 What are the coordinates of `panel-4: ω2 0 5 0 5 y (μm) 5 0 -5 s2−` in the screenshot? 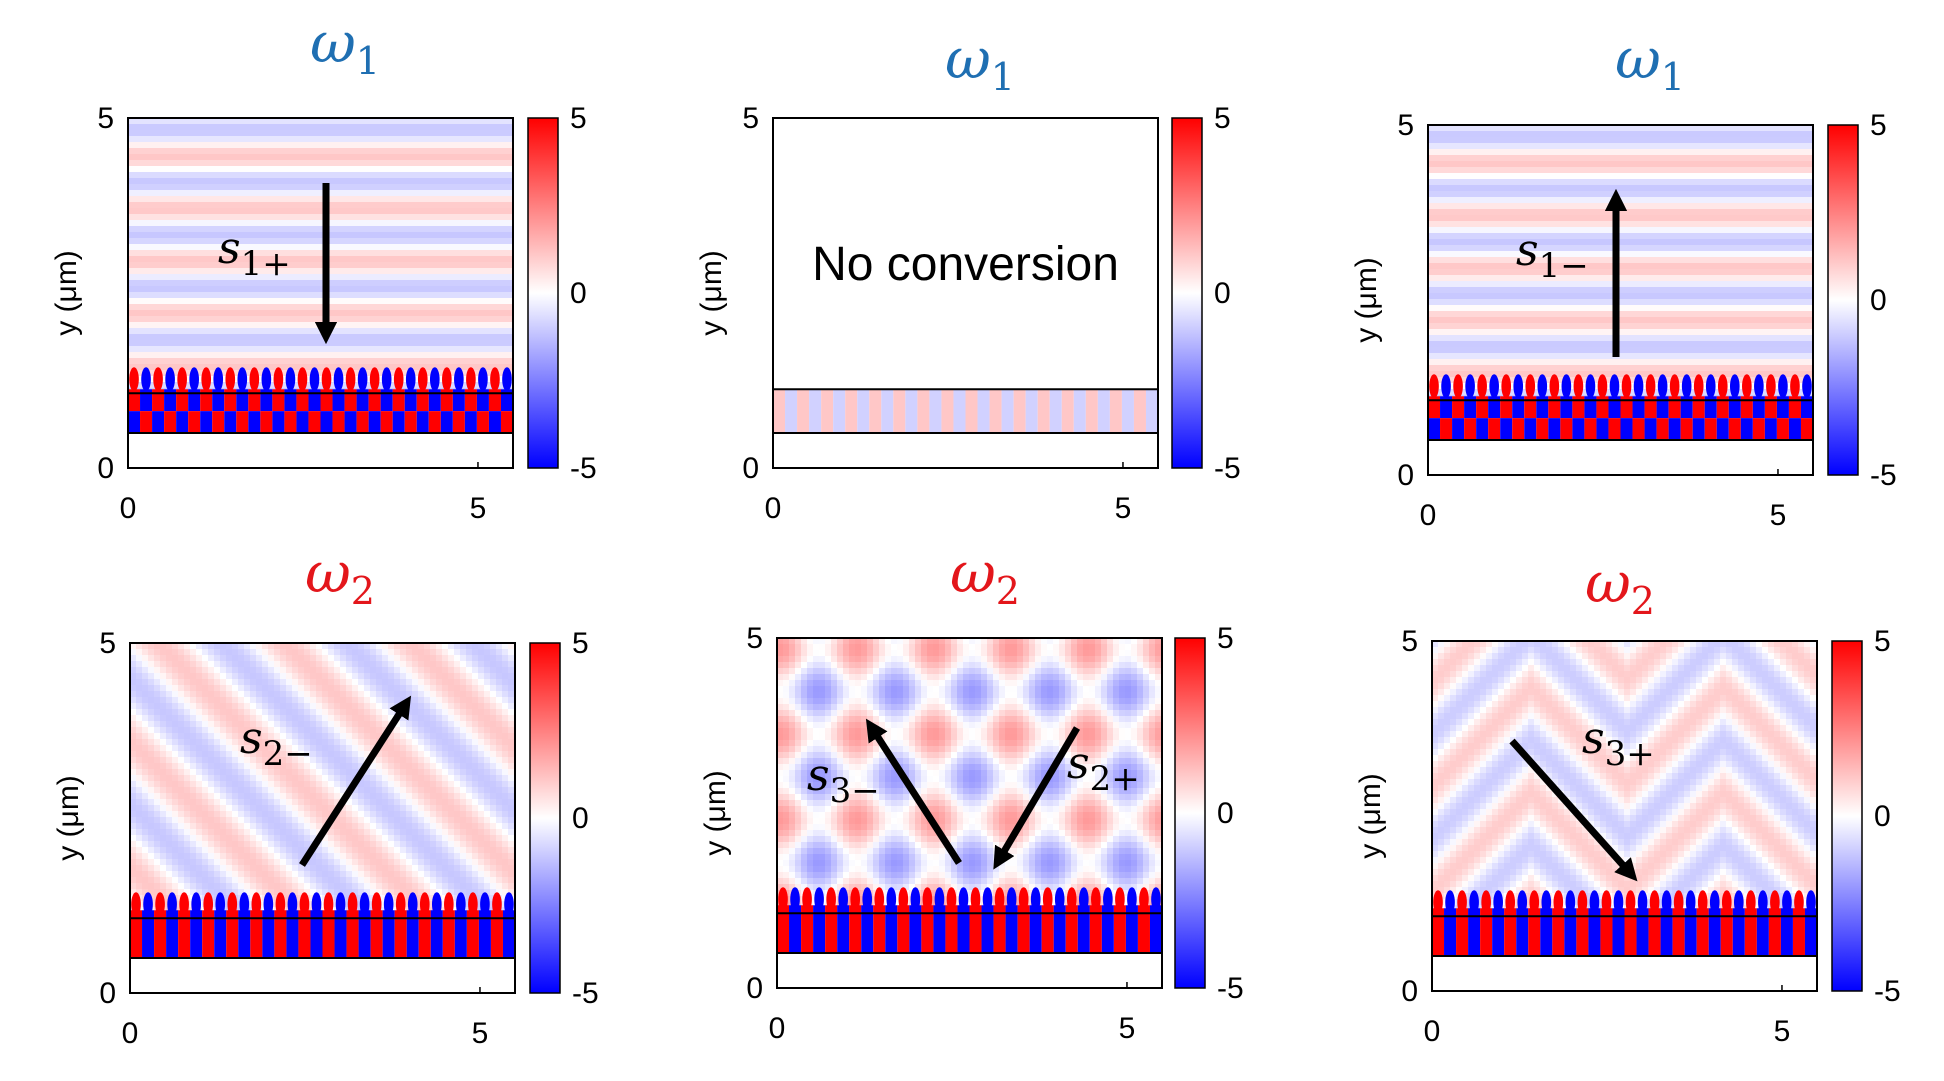 It's located at (325, 795).